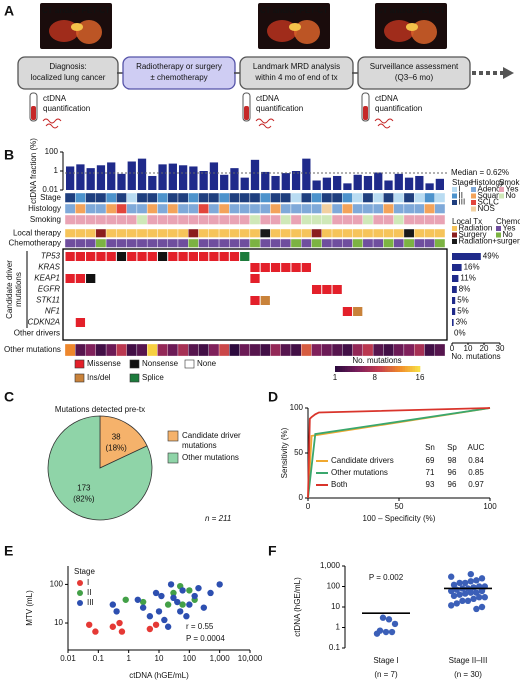 The image size is (520, 689). I want to click on legend-title: Histology, so click(487, 182).